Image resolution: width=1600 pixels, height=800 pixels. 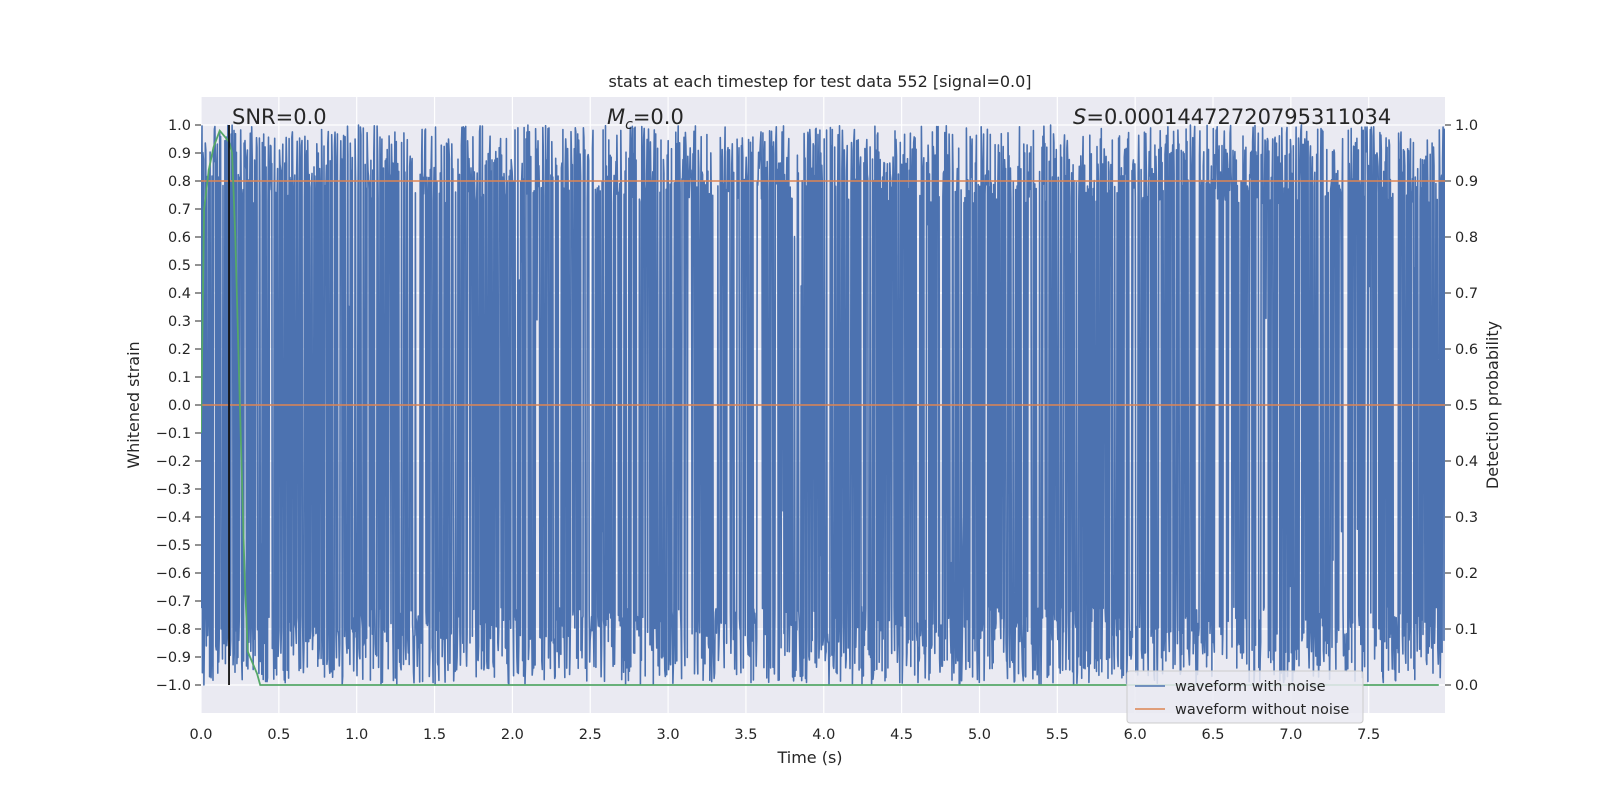 What do you see at coordinates (173, 490) in the screenshot?
I see `y-tick-label: −0.3` at bounding box center [173, 490].